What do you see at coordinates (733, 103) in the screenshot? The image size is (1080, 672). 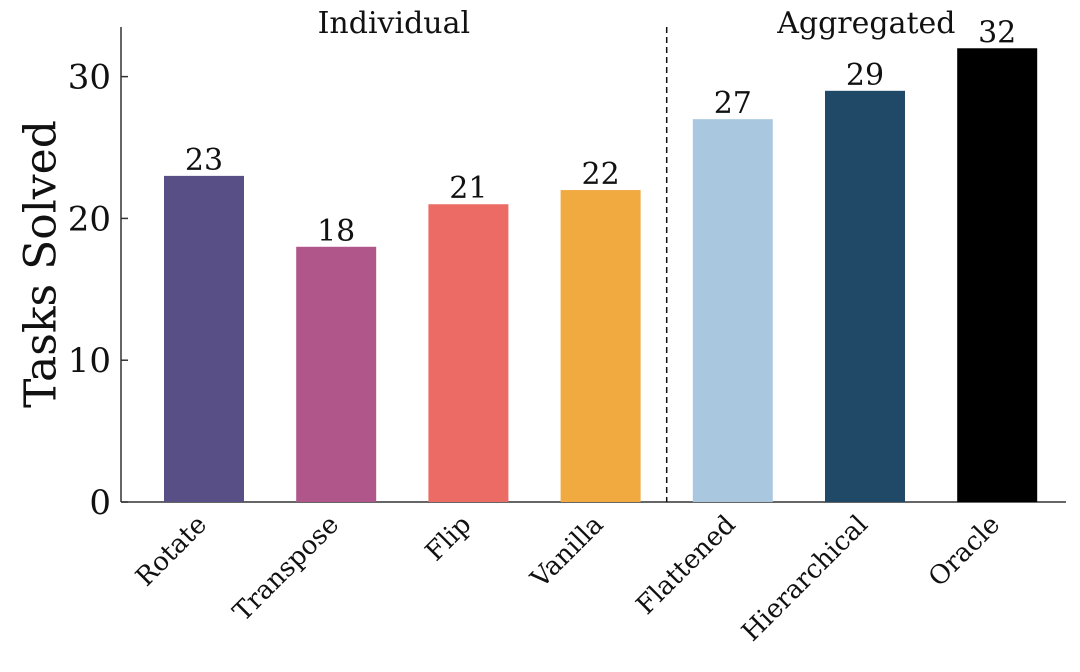 I see `value-label: 27` at bounding box center [733, 103].